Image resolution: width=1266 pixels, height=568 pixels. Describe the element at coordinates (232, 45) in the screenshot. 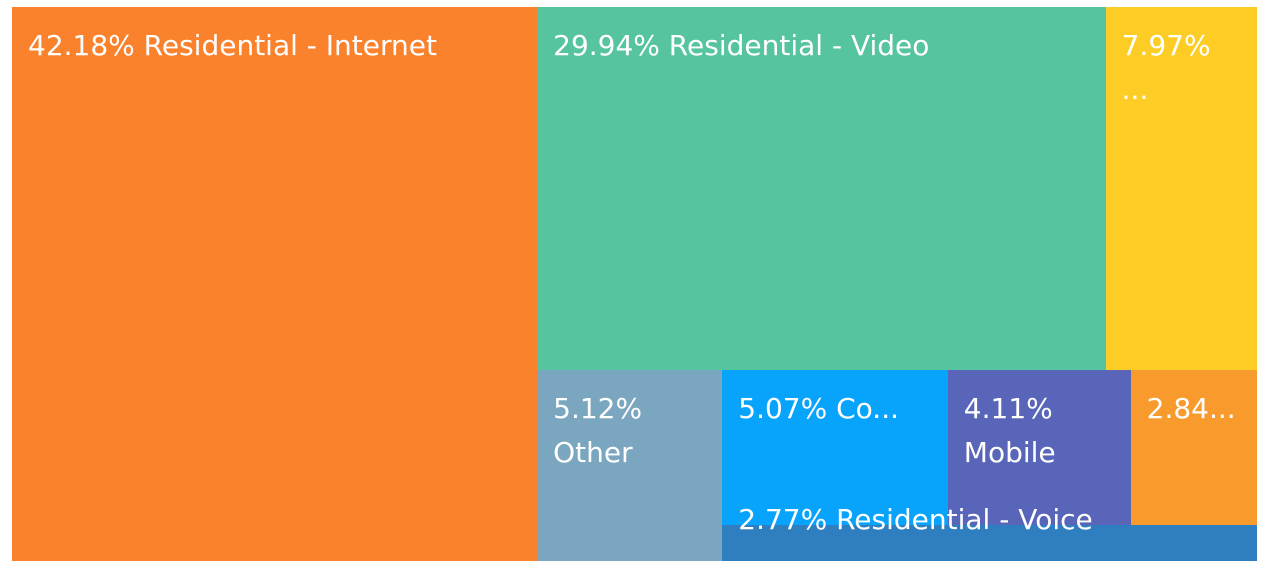

I see `cell-label: 42.18% Residential - Internet` at that location.